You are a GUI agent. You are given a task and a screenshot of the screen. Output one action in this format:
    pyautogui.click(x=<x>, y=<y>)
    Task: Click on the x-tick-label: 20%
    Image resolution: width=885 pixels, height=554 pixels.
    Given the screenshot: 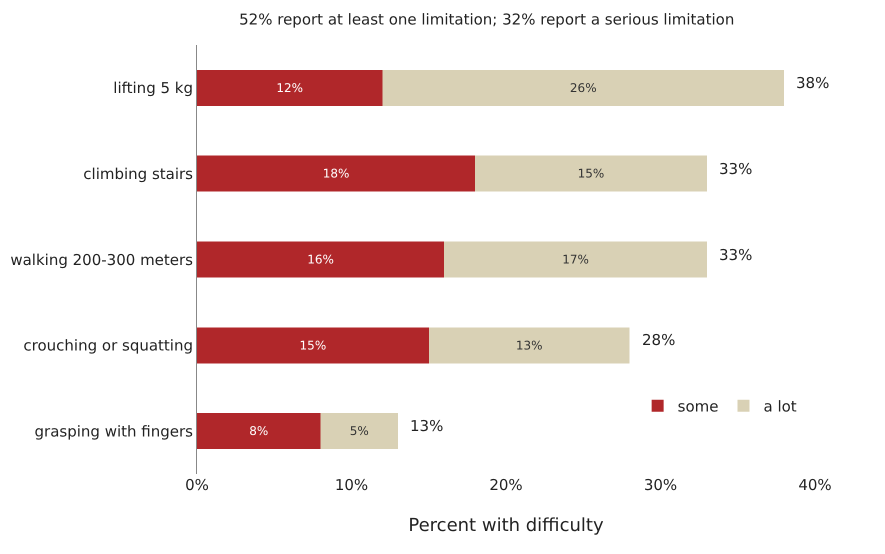 What is the action you would take?
    pyautogui.click(x=506, y=485)
    